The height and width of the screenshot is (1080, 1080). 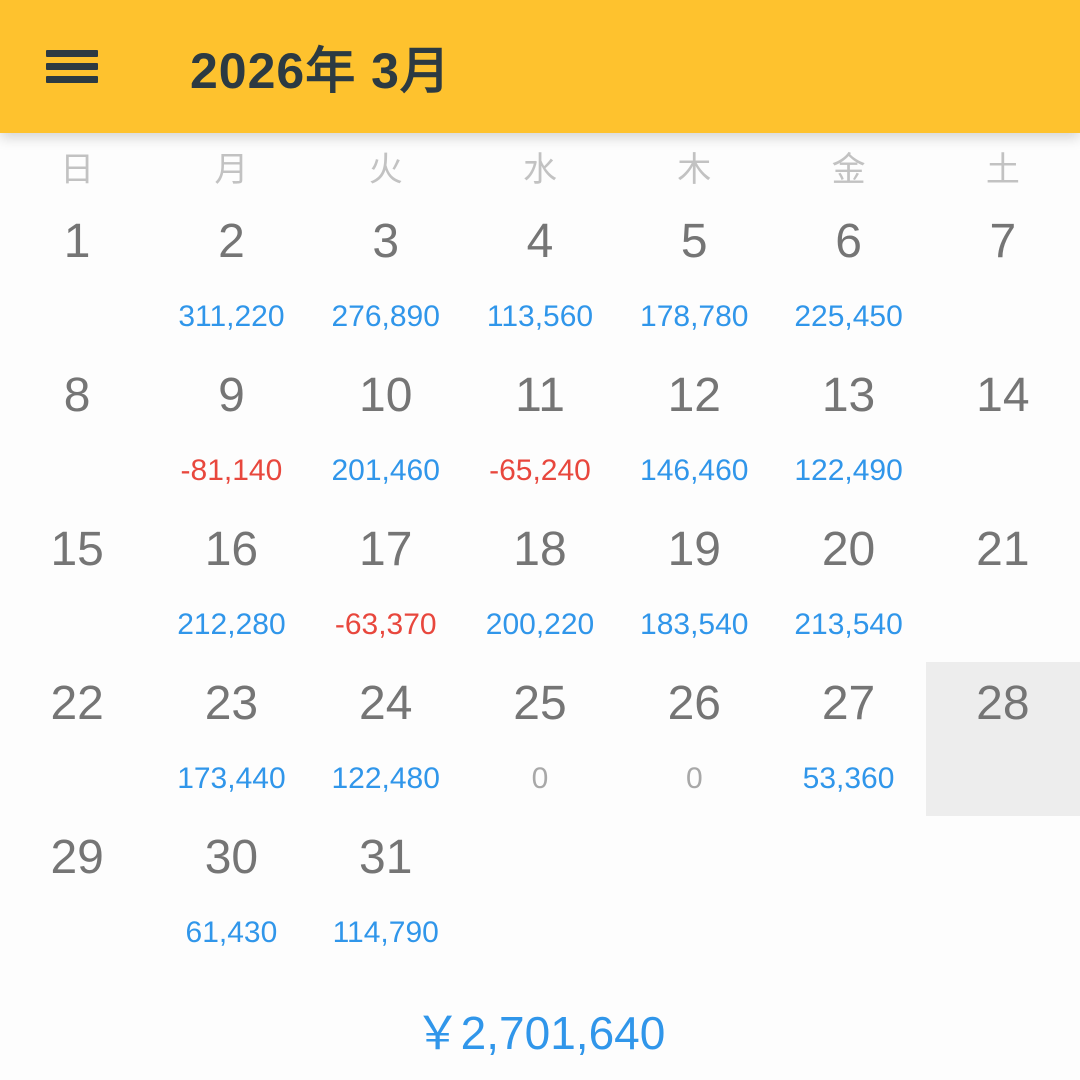 What do you see at coordinates (848, 549) in the screenshot?
I see `date-number: 20` at bounding box center [848, 549].